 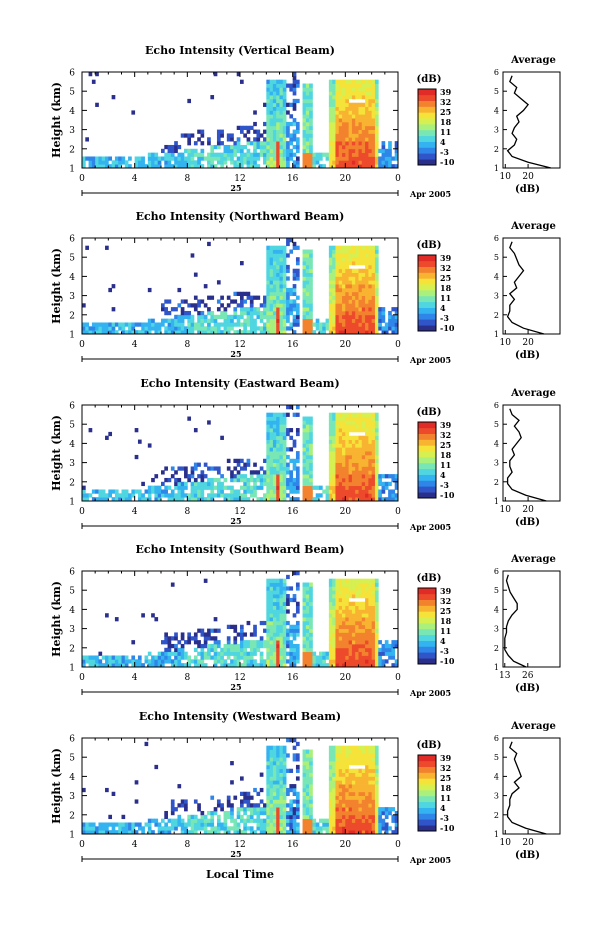 What do you see at coordinates (444, 651) in the screenshot?
I see `colorbar-tick-label: -3` at bounding box center [444, 651].